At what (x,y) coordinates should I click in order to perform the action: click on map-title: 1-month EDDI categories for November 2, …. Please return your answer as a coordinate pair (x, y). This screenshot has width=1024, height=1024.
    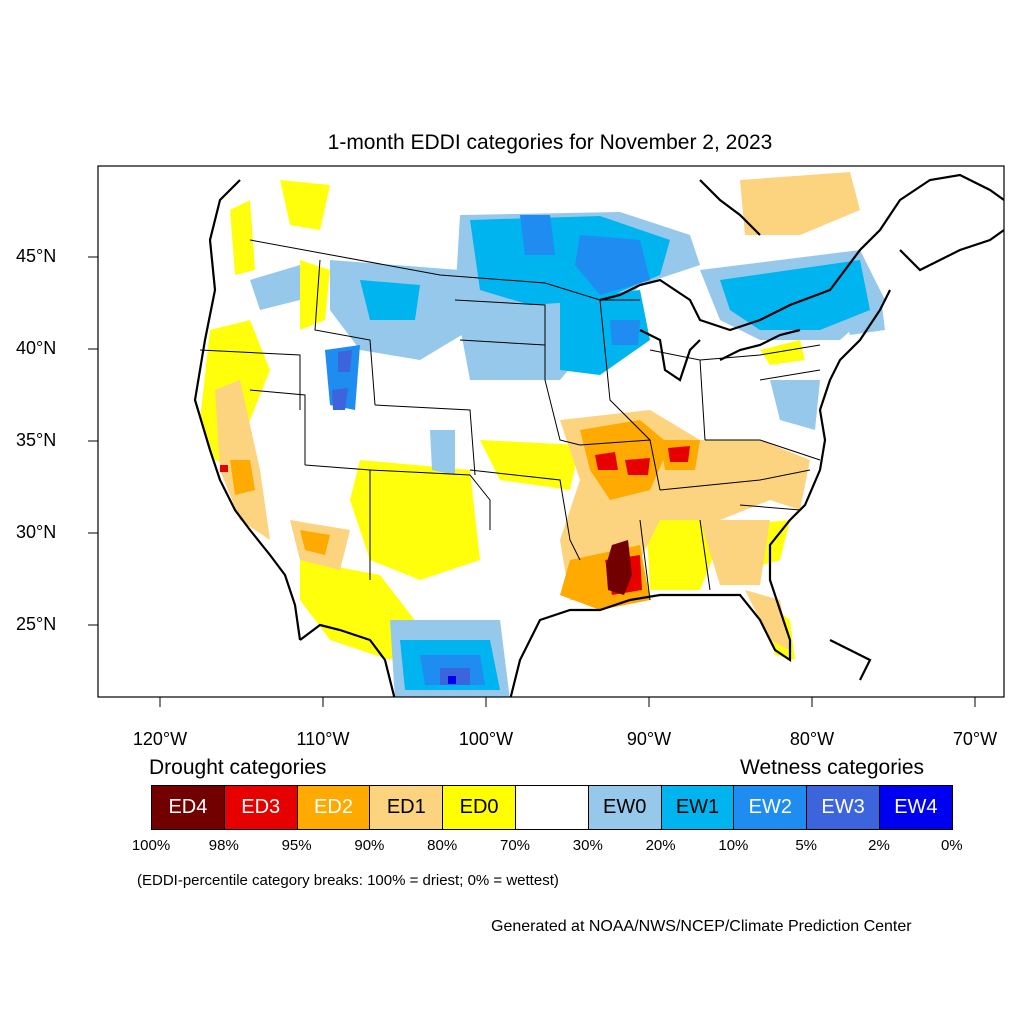
    Looking at the image, I should click on (550, 142).